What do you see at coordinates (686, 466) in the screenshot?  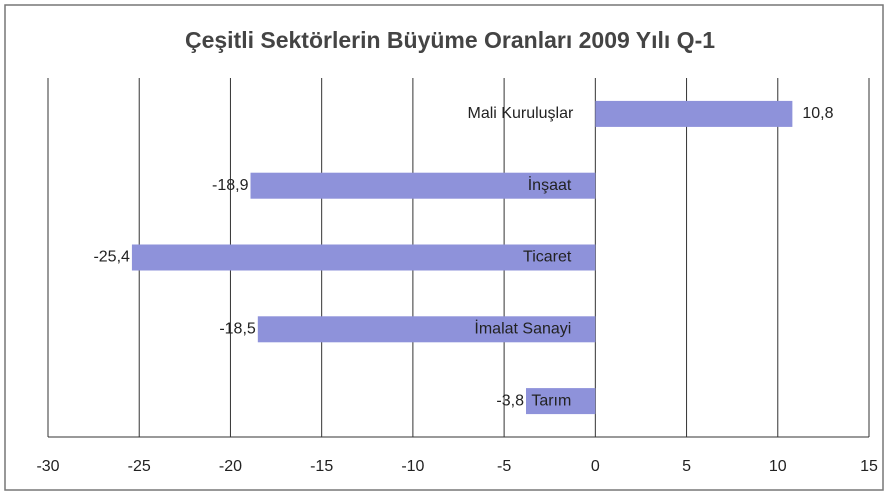 I see `x-tick-label: 5` at bounding box center [686, 466].